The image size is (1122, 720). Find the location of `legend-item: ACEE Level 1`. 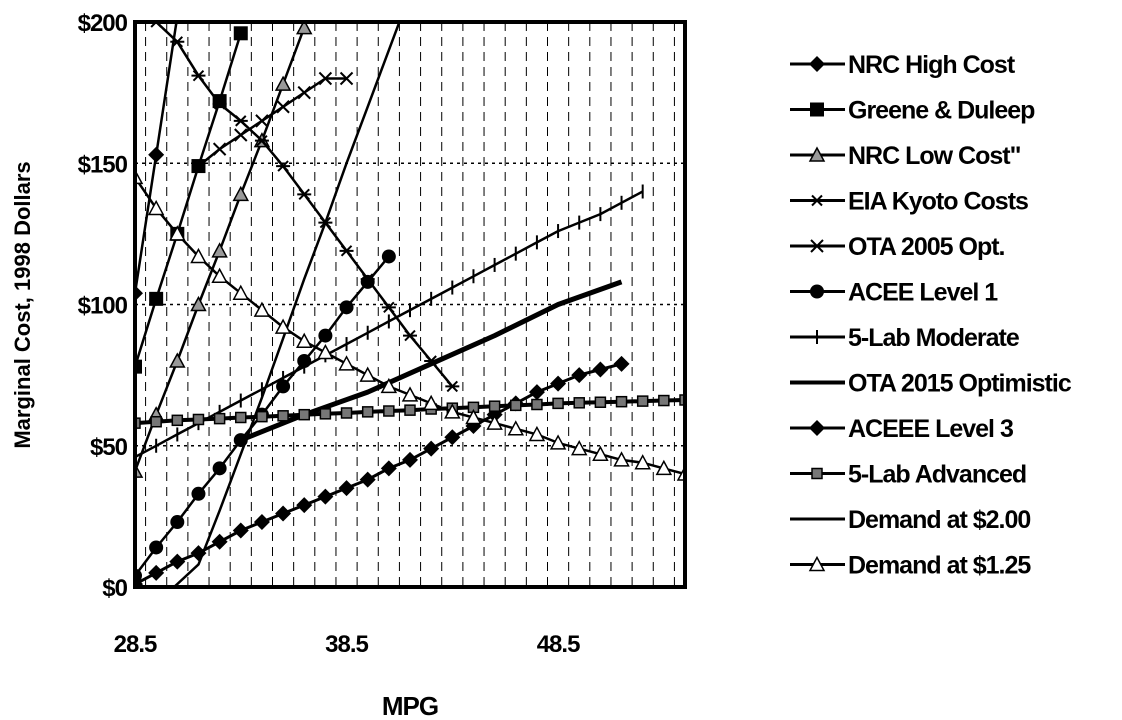

legend-item: ACEE Level 1 is located at coordinates (894, 293).